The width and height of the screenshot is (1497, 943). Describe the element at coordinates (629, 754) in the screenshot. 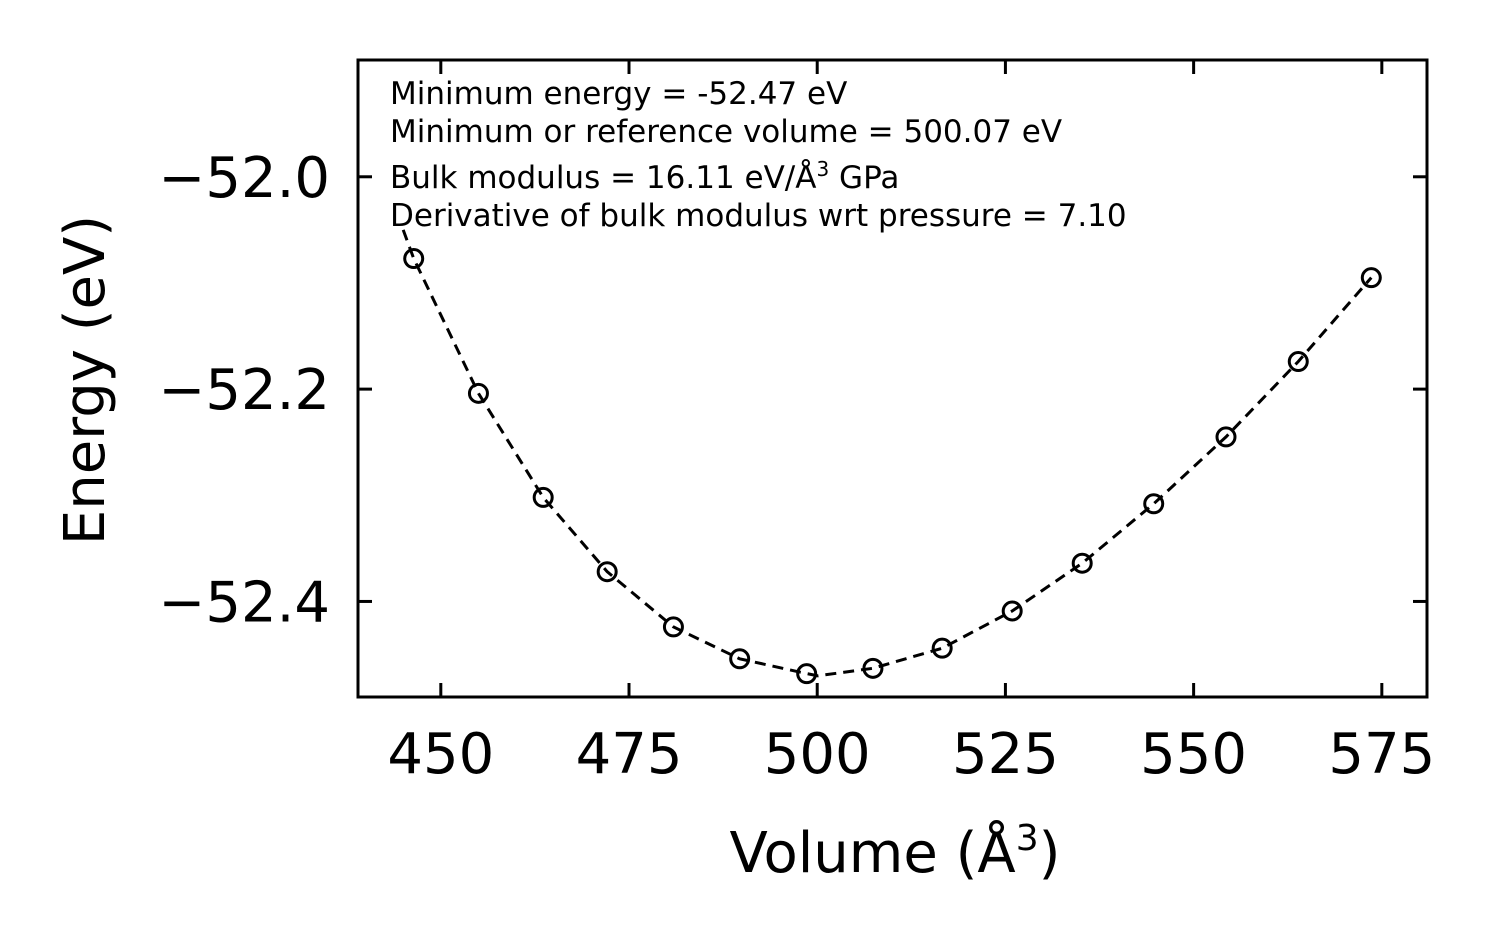

I see `x-tick-label: 475` at that location.